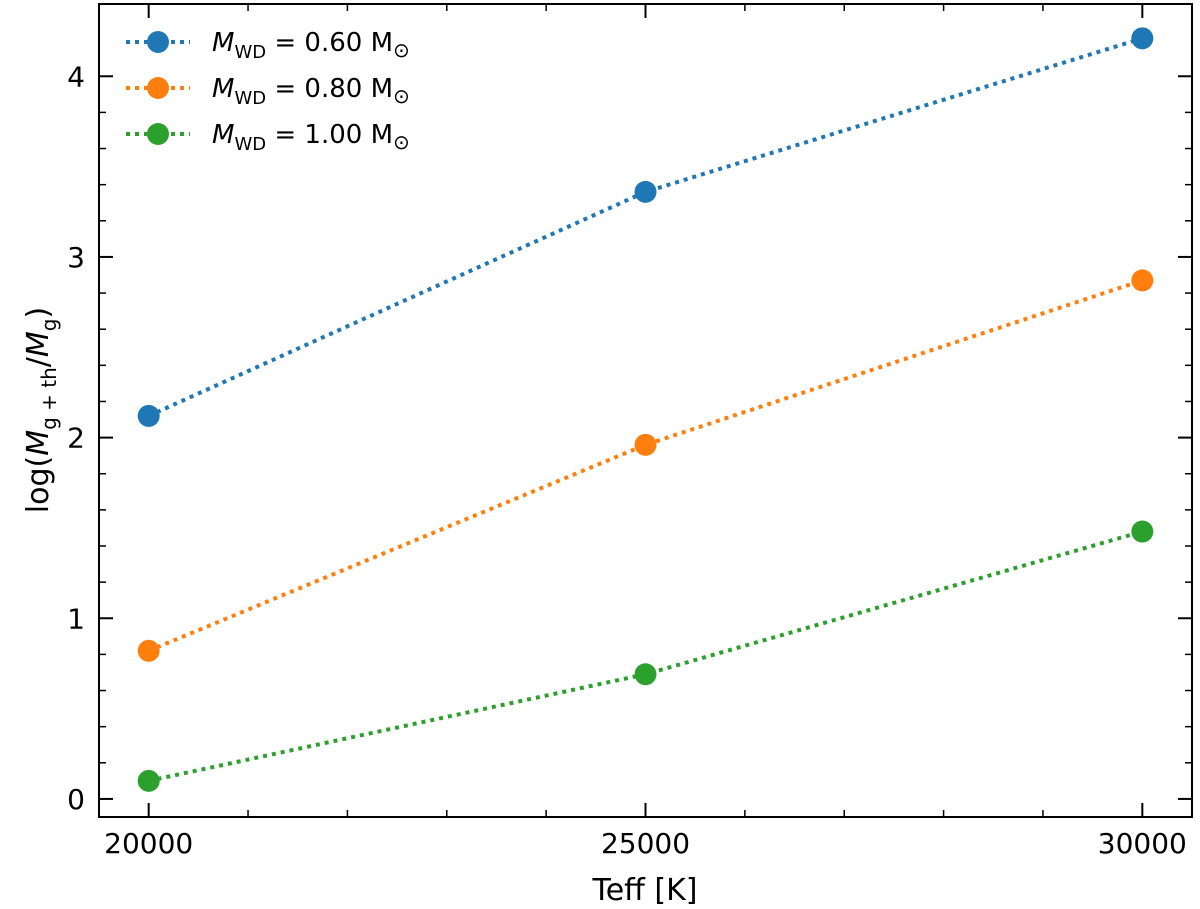 This screenshot has height=909, width=1200. I want to click on data-point-0.60-20000, so click(148, 415).